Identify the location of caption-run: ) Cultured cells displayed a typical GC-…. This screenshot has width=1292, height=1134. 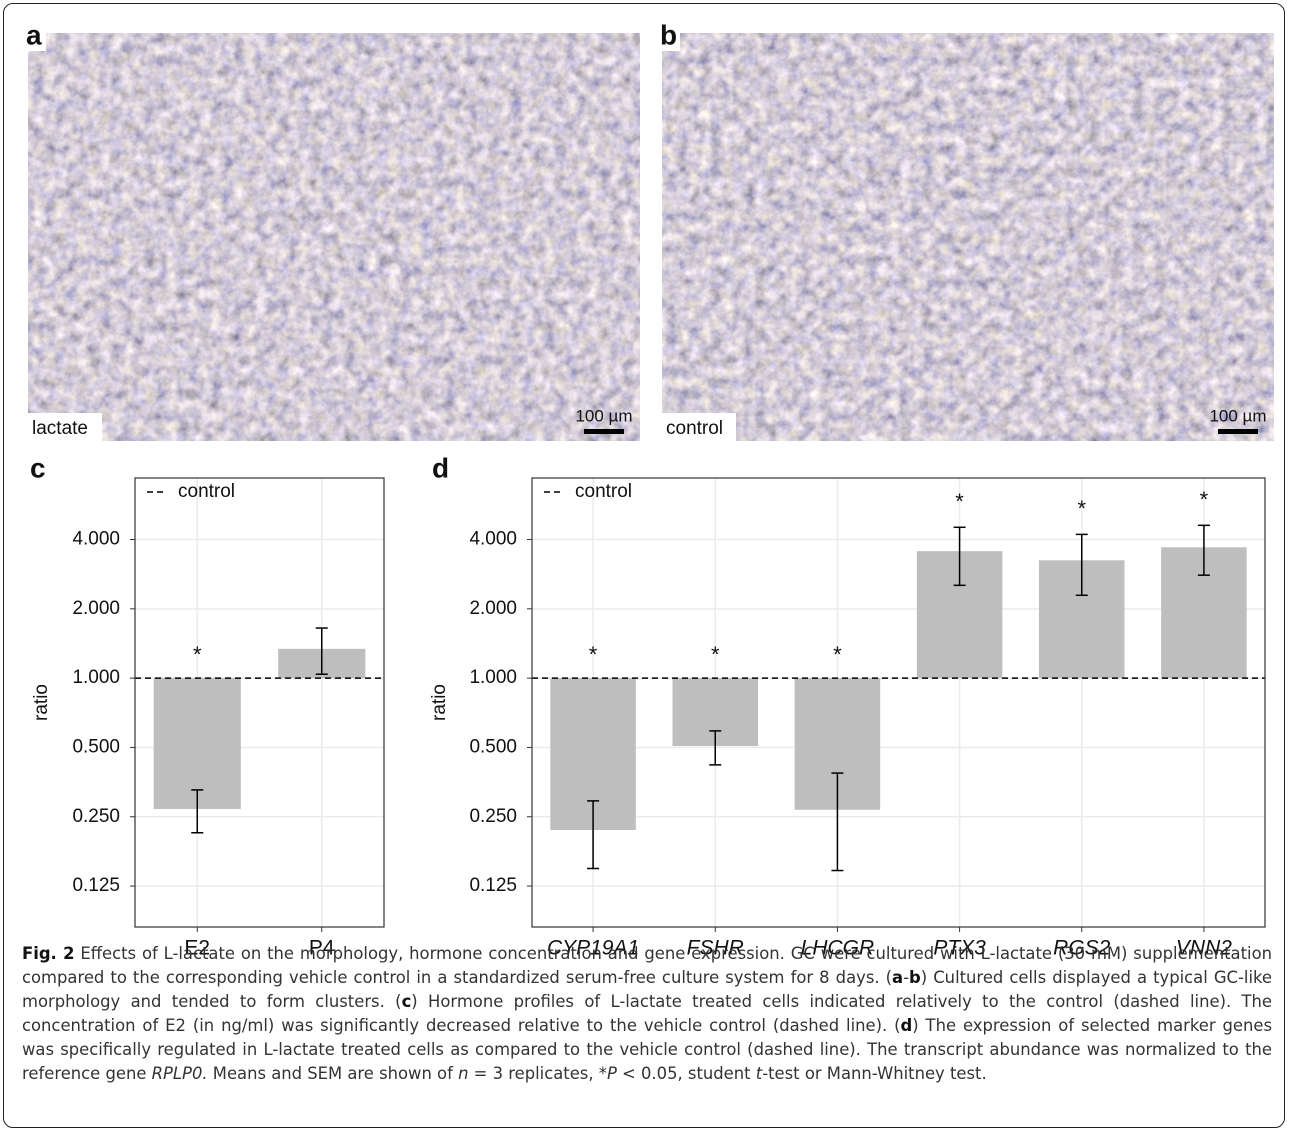
(647, 989).